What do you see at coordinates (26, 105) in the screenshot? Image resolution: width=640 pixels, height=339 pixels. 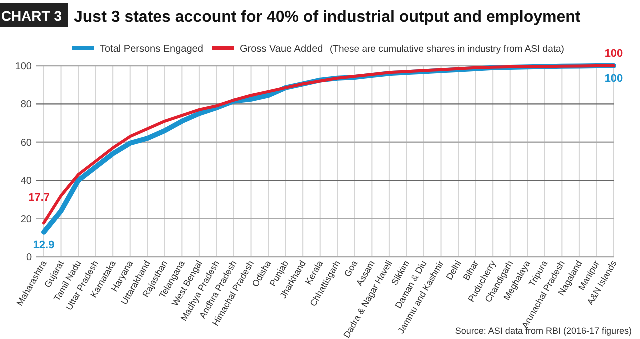 I see `y-tick-label: 80` at bounding box center [26, 105].